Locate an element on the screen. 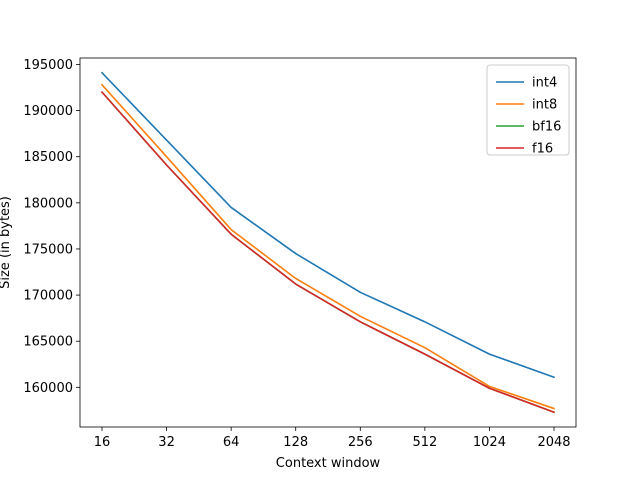  legend-box is located at coordinates (528, 110).